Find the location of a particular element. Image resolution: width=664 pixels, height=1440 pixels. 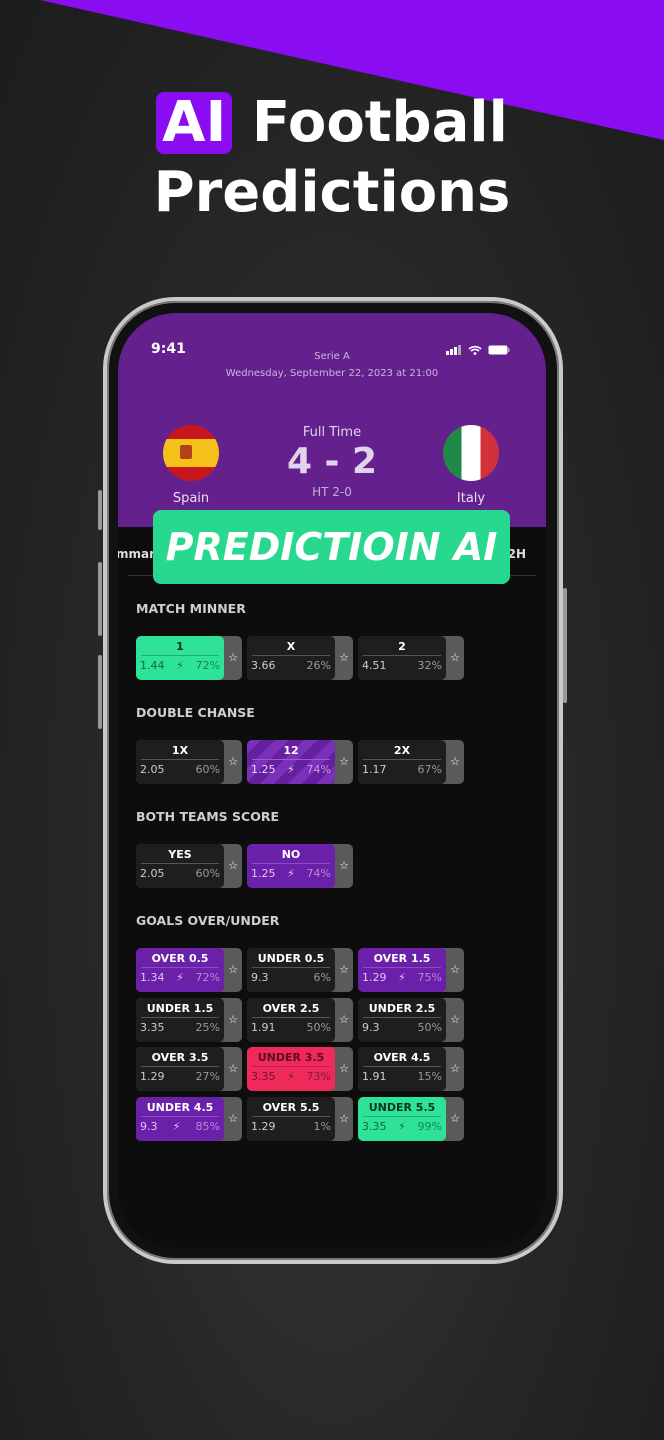

odds-value: 2.05 is located at coordinates (152, 769).